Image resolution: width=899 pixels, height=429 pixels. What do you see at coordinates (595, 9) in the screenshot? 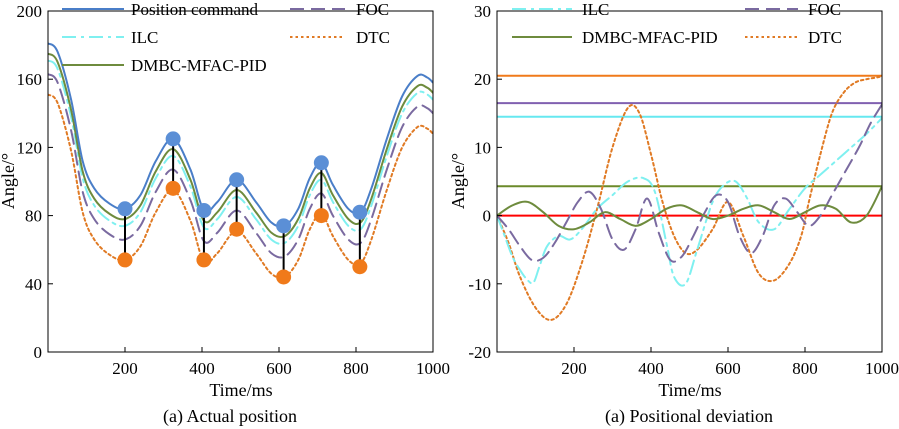
I see `legend2-text-ilc: ILC` at bounding box center [595, 9].